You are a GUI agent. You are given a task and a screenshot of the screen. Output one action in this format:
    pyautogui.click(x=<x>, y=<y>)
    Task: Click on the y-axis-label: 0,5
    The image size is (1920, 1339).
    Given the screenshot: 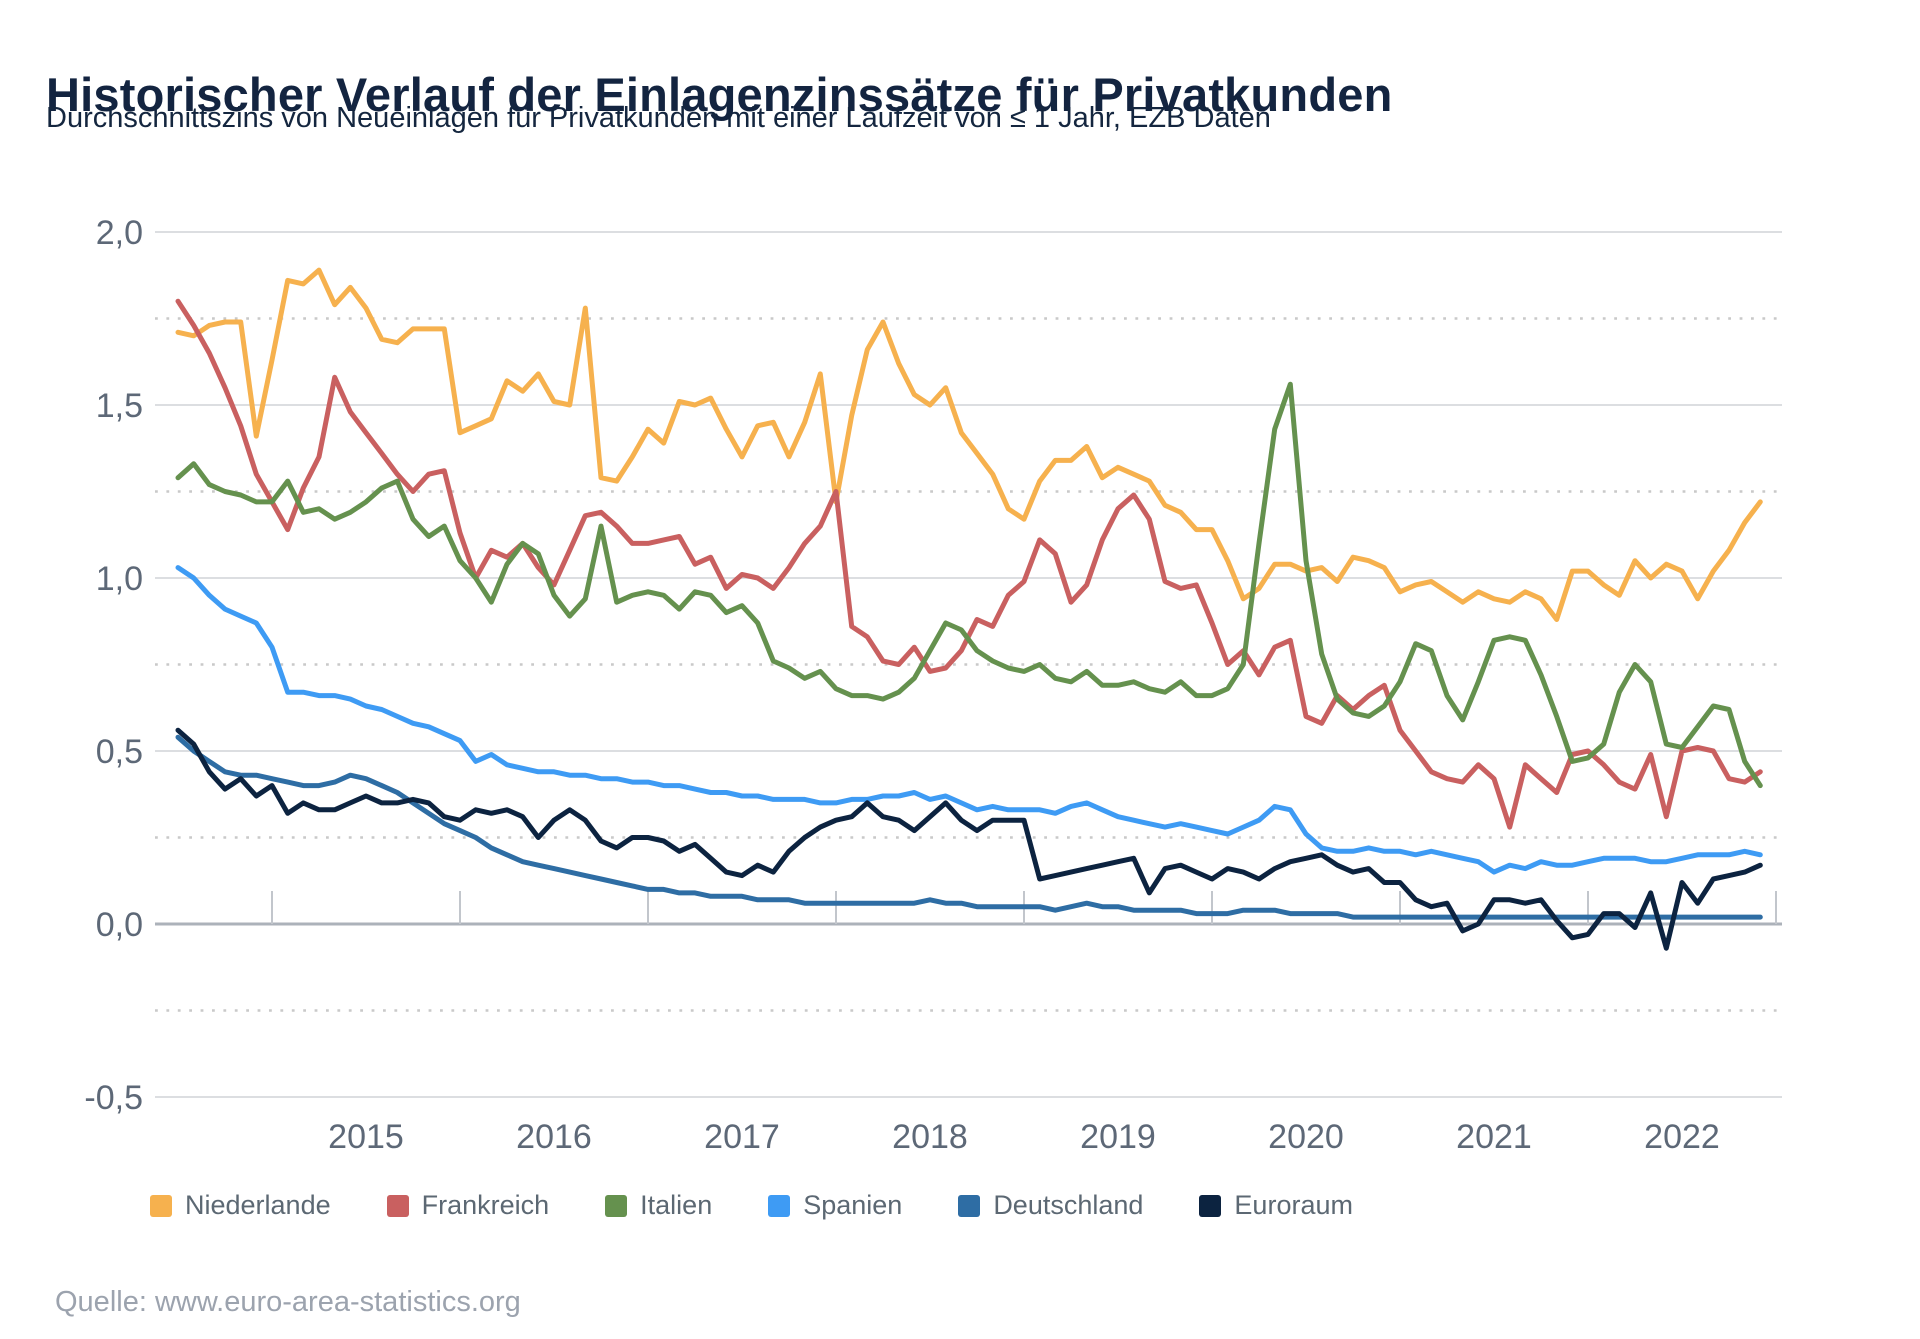 What is the action you would take?
    pyautogui.click(x=119, y=752)
    